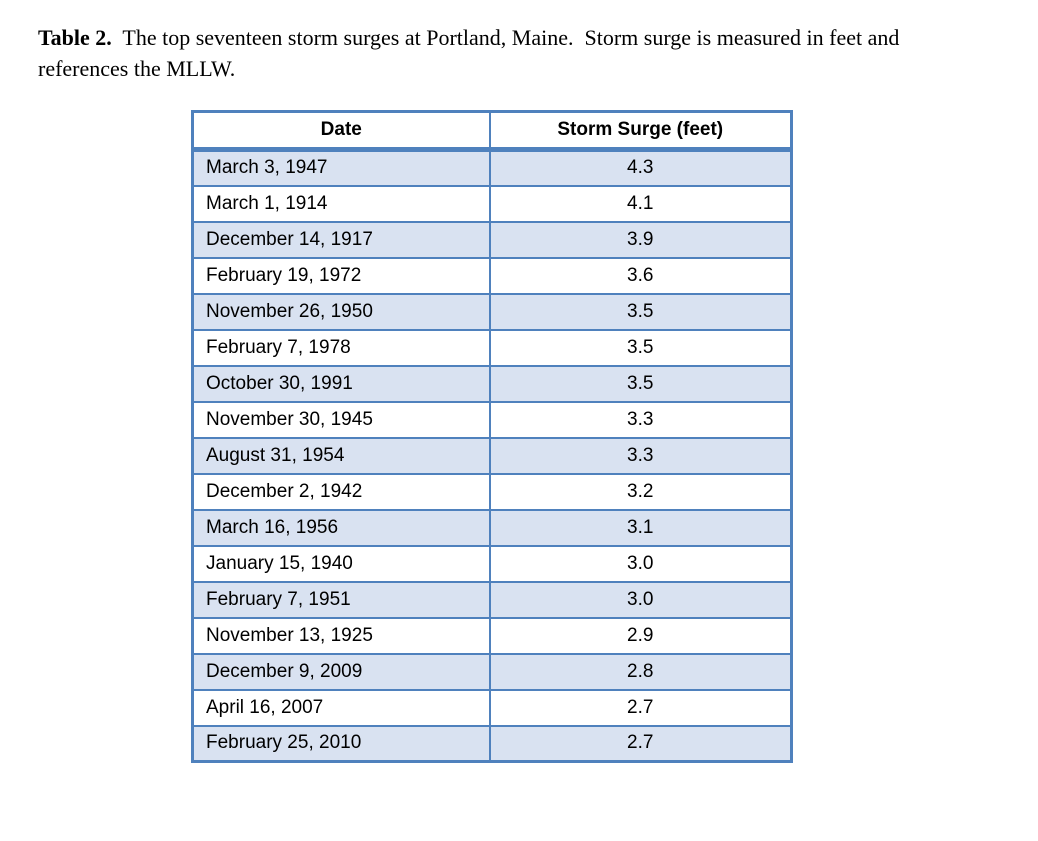 The width and height of the screenshot is (1038, 841). I want to click on table-row: March 16, 1956 3.1, so click(492, 527).